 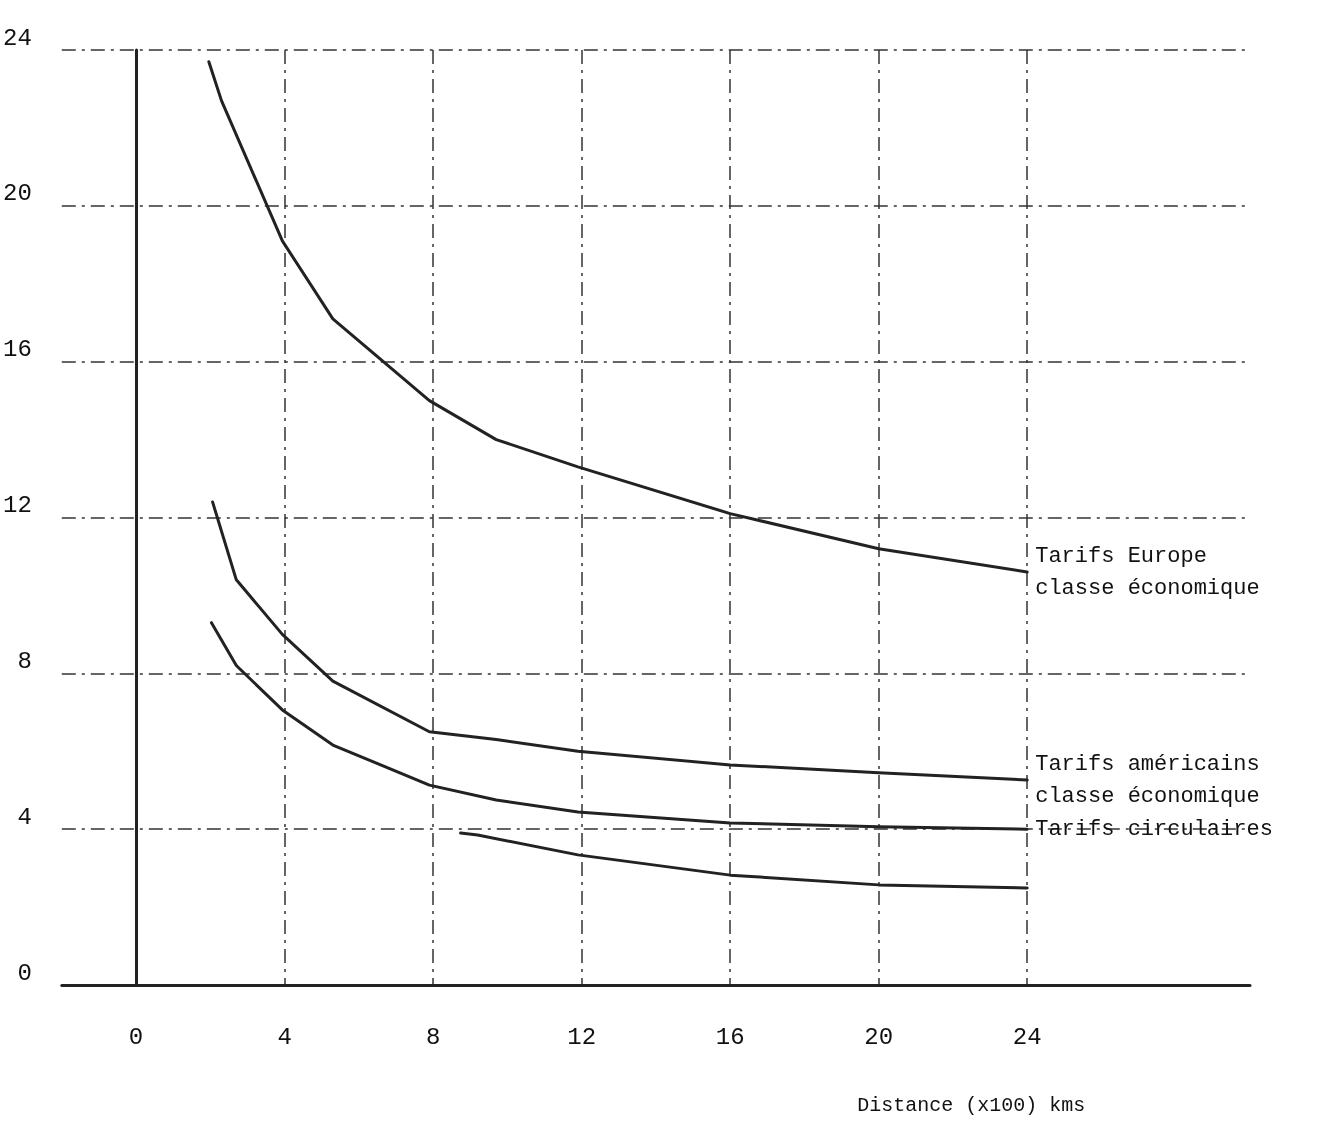 I want to click on y-tick-label: 20, so click(x=17, y=194).